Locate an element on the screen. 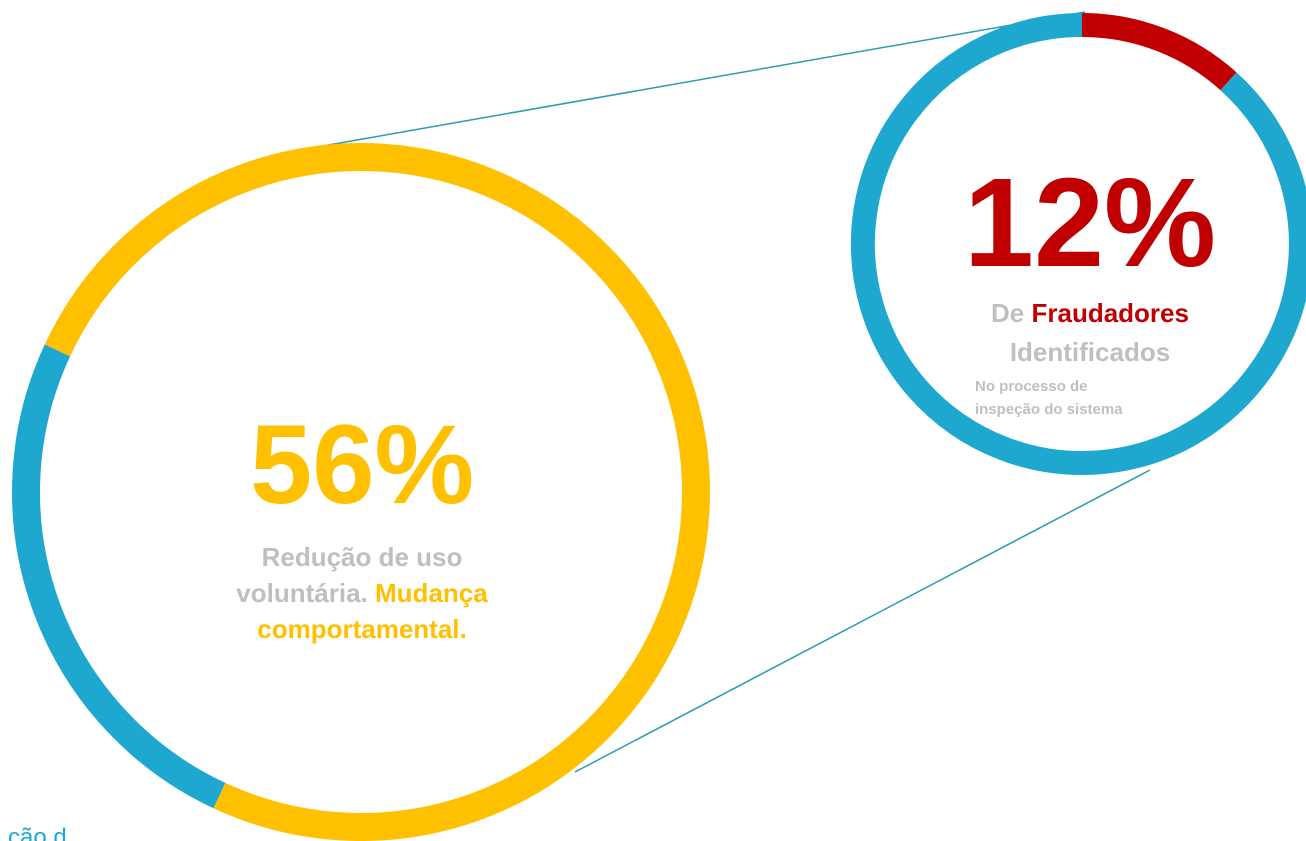  caption-highlight: Mudança is located at coordinates (431, 593).